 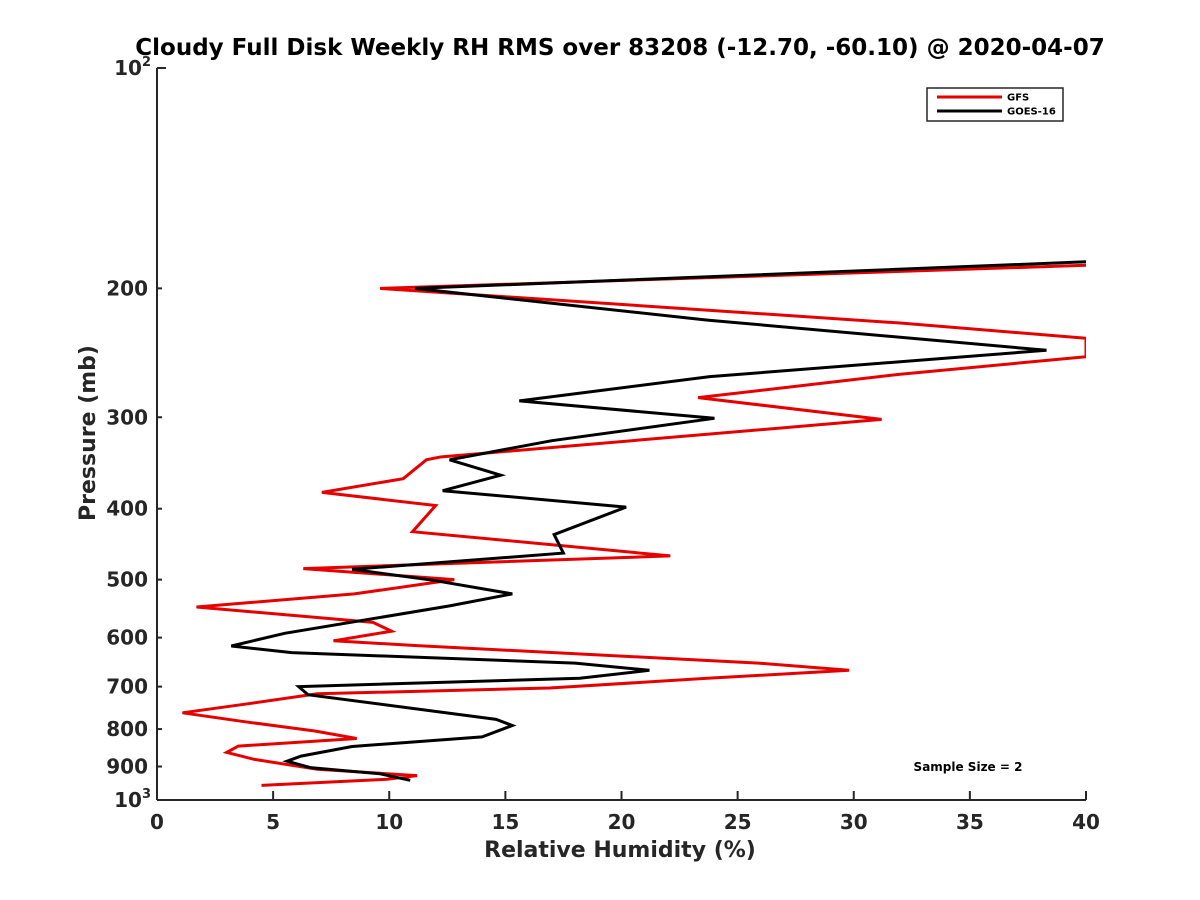 What do you see at coordinates (738, 822) in the screenshot?
I see `x-tick-label: 25` at bounding box center [738, 822].